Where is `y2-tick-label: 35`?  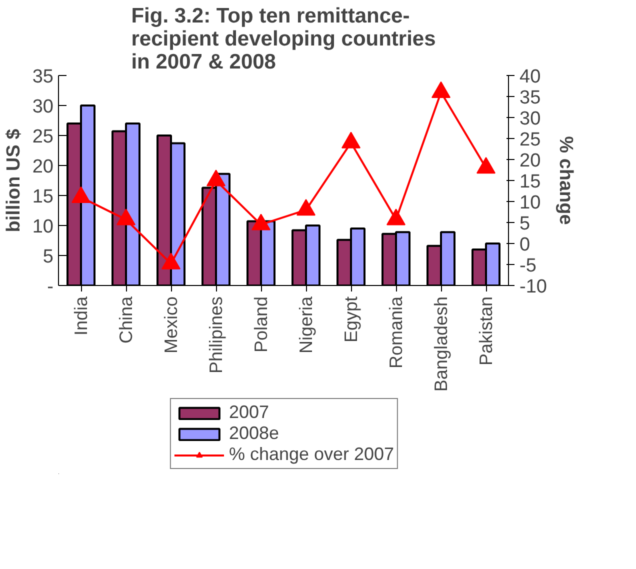
y2-tick-label: 35 is located at coordinates (530, 98).